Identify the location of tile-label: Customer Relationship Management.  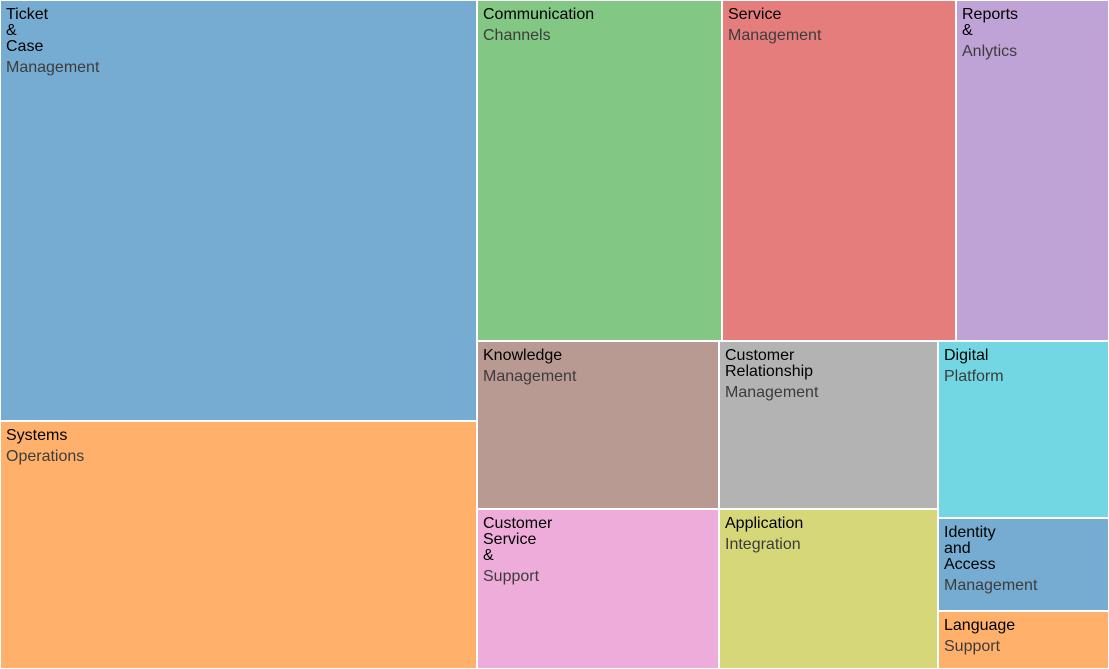
(830, 375).